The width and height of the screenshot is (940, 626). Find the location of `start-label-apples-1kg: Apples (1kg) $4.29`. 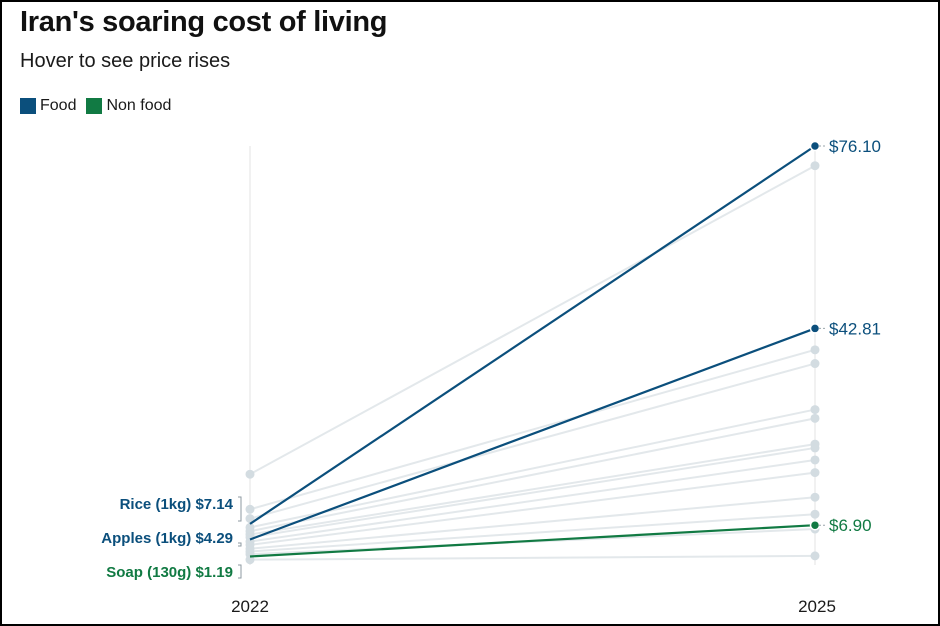

start-label-apples-1kg: Apples (1kg) $4.29 is located at coordinates (167, 538).